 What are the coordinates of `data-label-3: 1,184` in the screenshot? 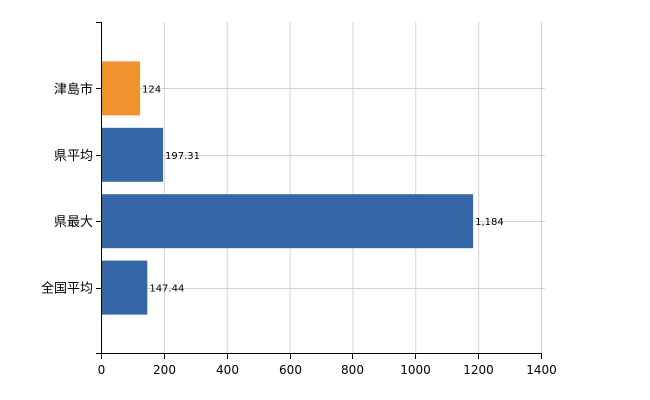 It's located at (489, 222).